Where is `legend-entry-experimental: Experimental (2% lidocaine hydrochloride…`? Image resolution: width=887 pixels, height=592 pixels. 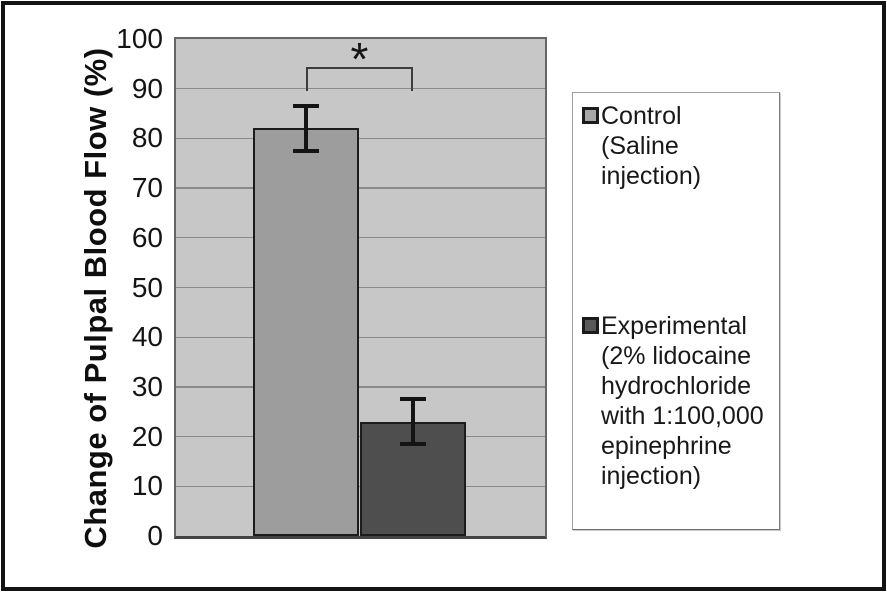 legend-entry-experimental: Experimental (2% lidocaine hydrochloride… is located at coordinates (673, 401).